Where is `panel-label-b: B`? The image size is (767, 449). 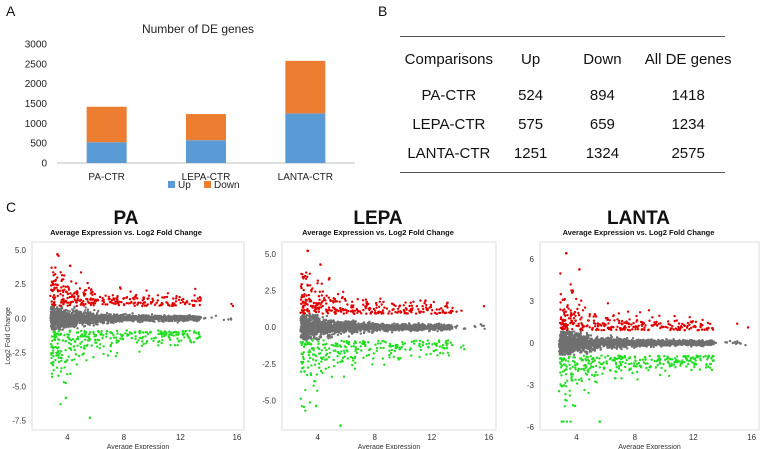 panel-label-b: B is located at coordinates (383, 11).